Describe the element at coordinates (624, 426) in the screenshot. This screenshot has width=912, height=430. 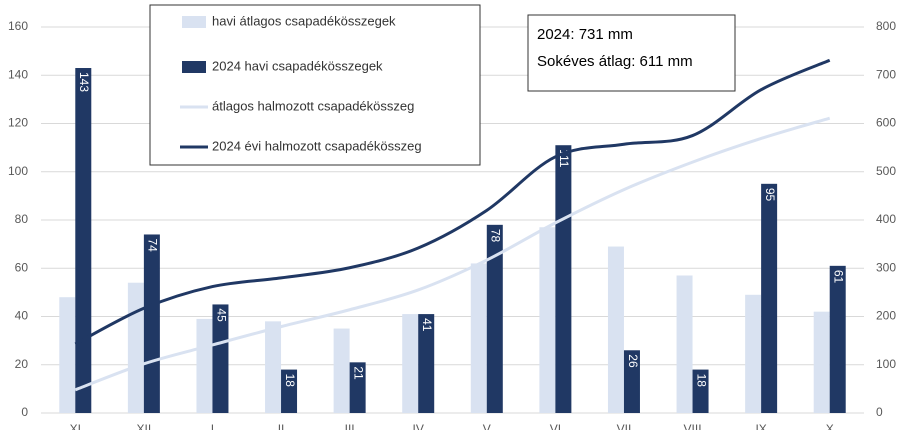
I see `x-tick-label: VII` at that location.